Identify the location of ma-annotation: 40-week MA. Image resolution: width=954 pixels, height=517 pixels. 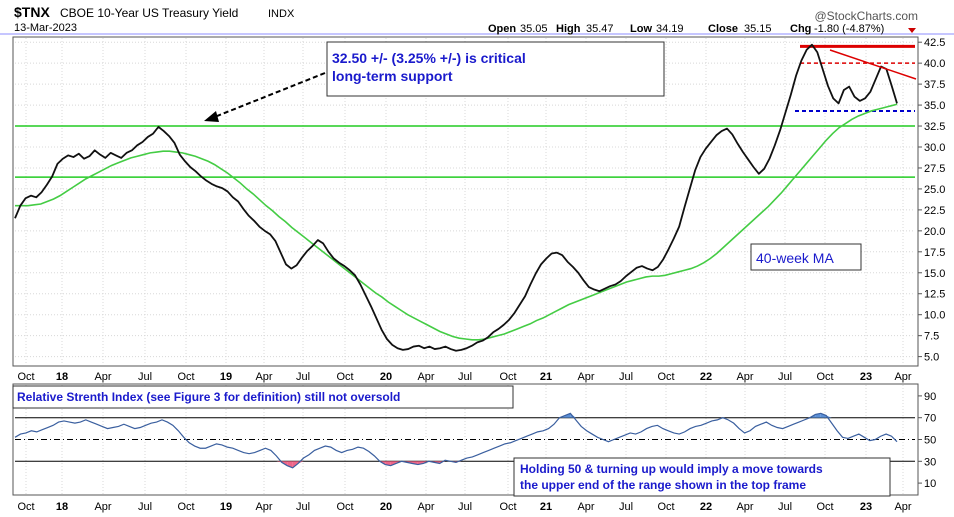
(806, 257).